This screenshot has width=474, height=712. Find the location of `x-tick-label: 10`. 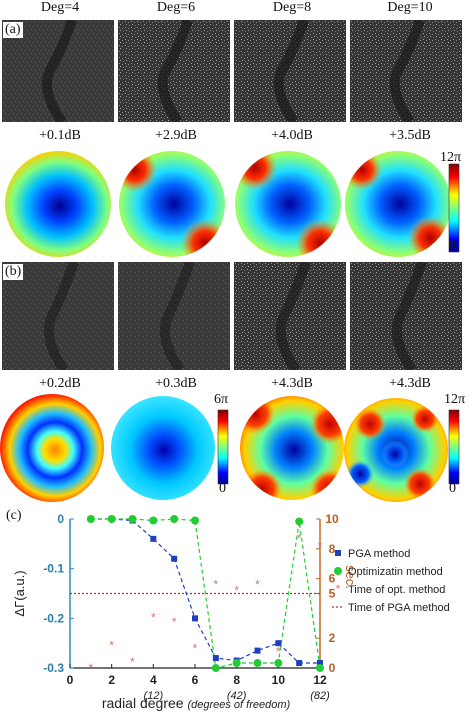

x-tick-label: 10 is located at coordinates (279, 680).